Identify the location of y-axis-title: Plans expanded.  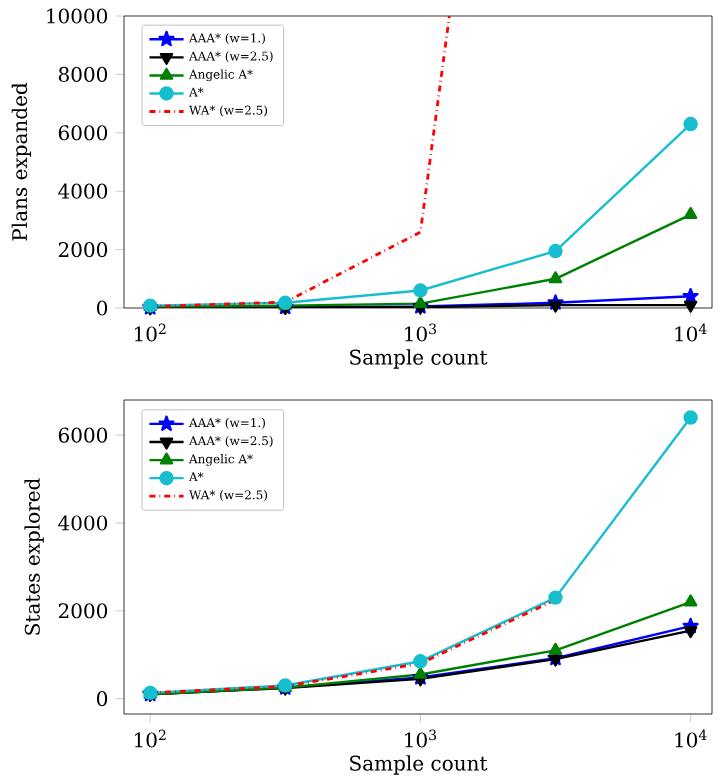
(21, 161).